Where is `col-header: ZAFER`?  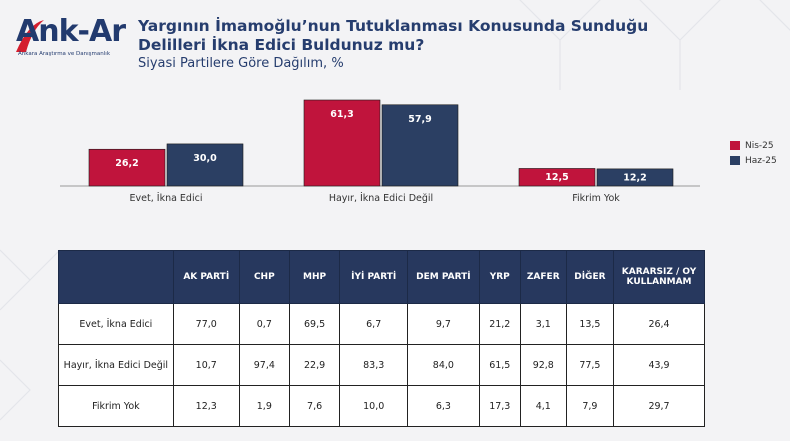 col-header: ZAFER is located at coordinates (543, 277).